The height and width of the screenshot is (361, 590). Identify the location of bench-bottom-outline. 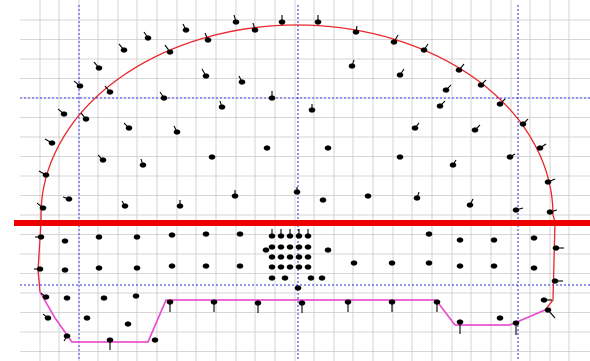
(292, 317).